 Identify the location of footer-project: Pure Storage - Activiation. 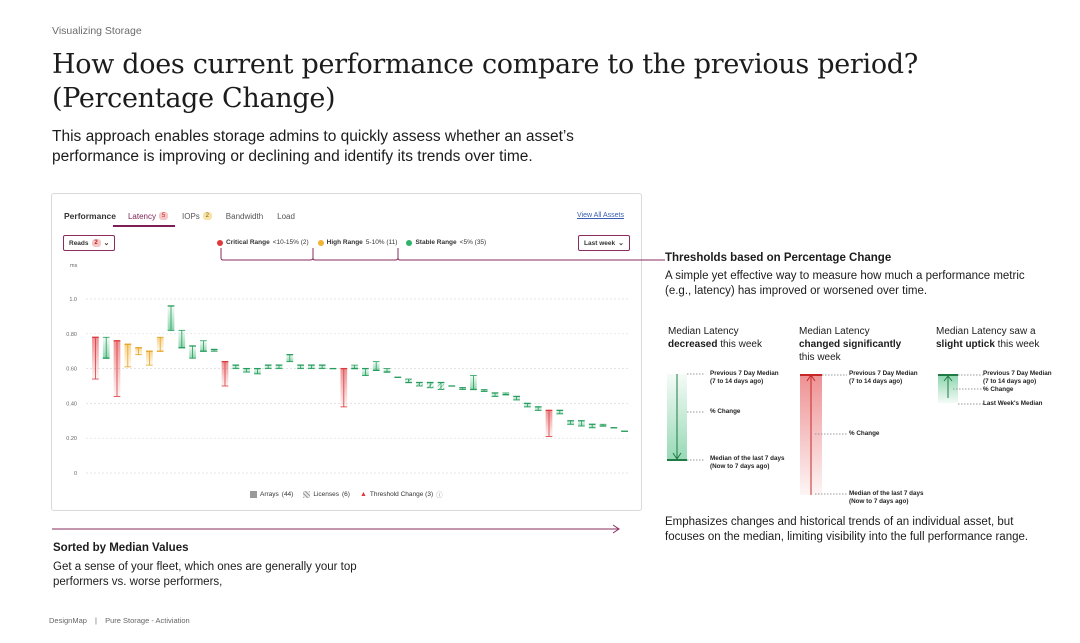
(147, 620).